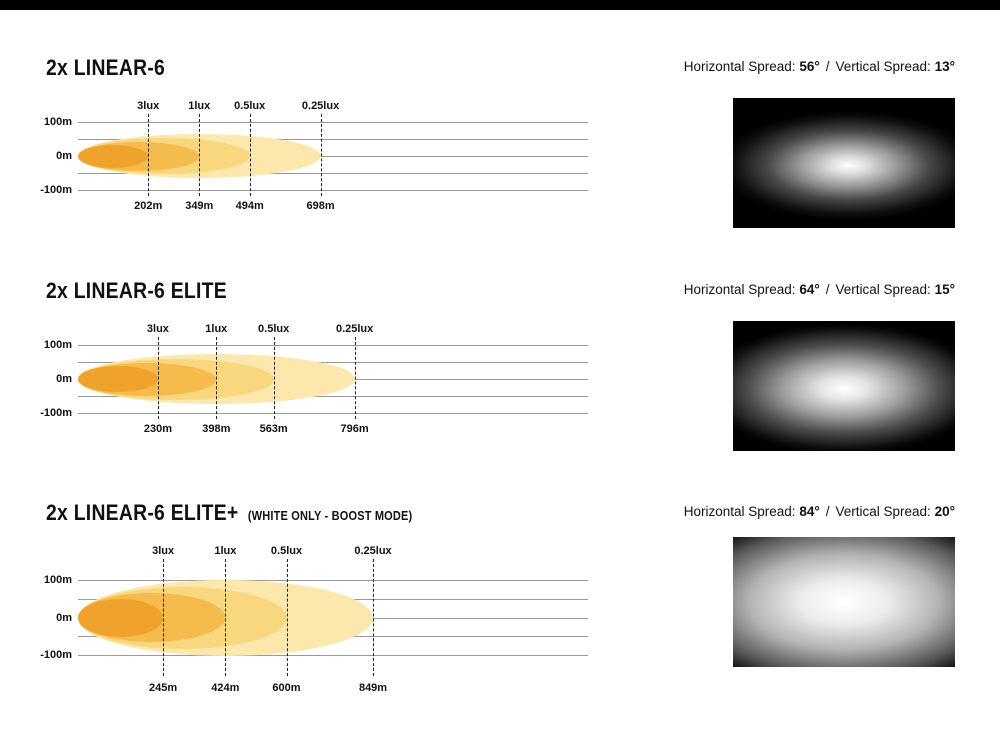 The width and height of the screenshot is (1000, 750). Describe the element at coordinates (373, 688) in the screenshot. I see `distance-label: 849m` at that location.